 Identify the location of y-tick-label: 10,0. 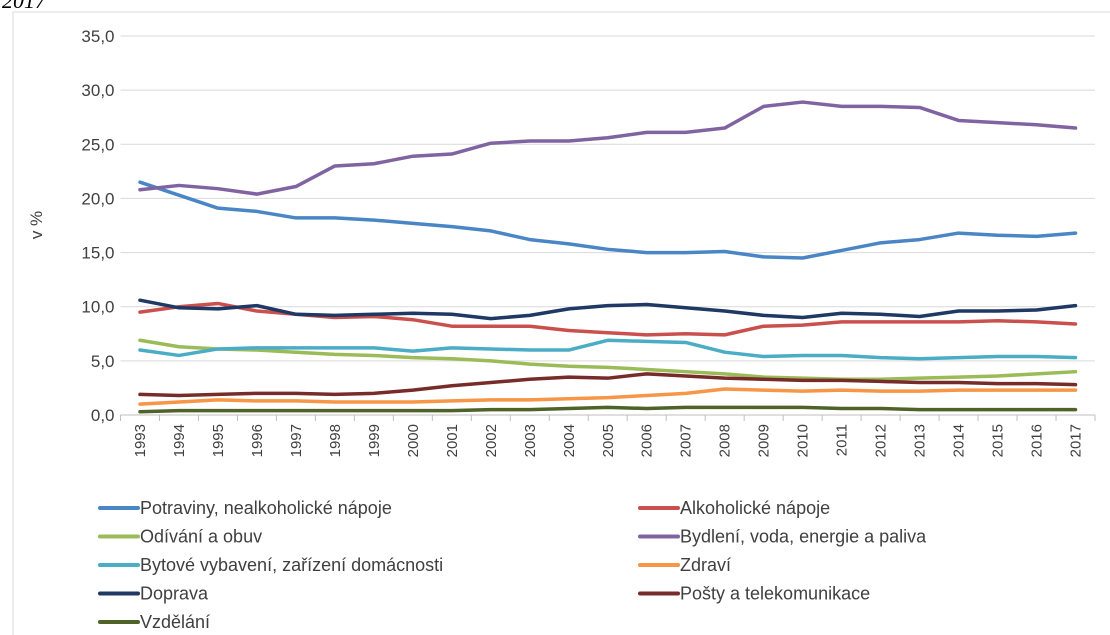
(97, 307).